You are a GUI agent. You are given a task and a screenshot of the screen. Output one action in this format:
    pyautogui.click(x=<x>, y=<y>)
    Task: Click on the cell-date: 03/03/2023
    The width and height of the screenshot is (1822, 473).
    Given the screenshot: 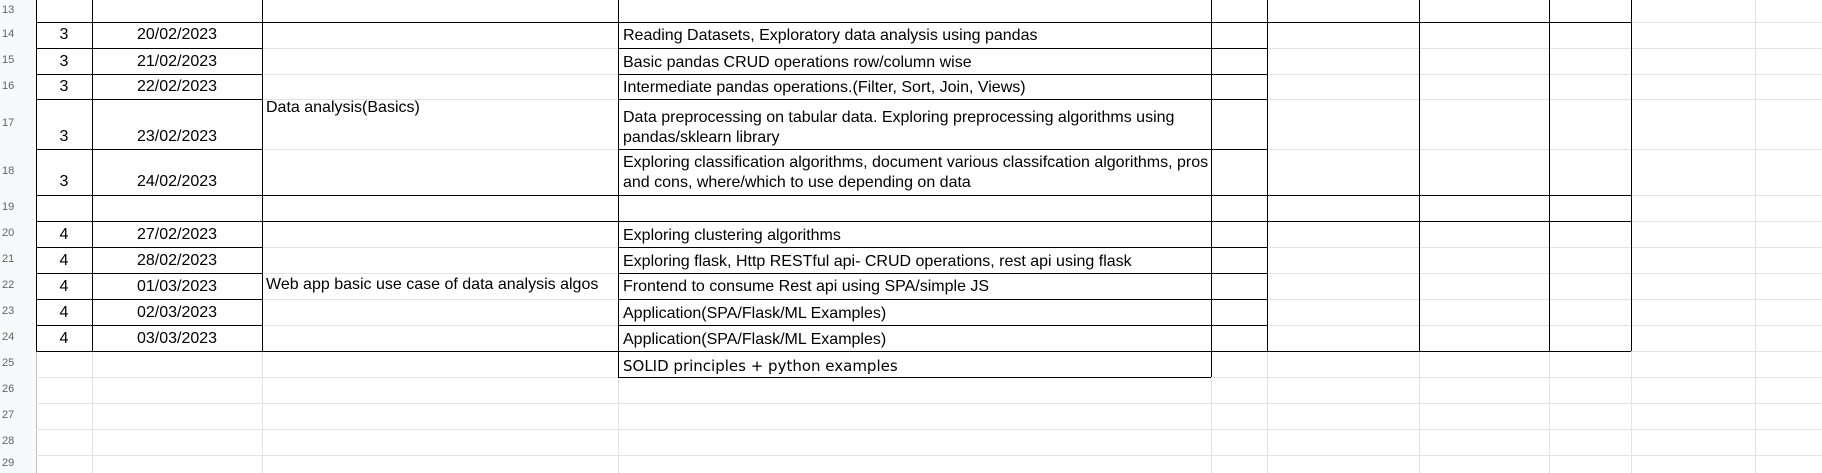 What is the action you would take?
    pyautogui.click(x=177, y=338)
    